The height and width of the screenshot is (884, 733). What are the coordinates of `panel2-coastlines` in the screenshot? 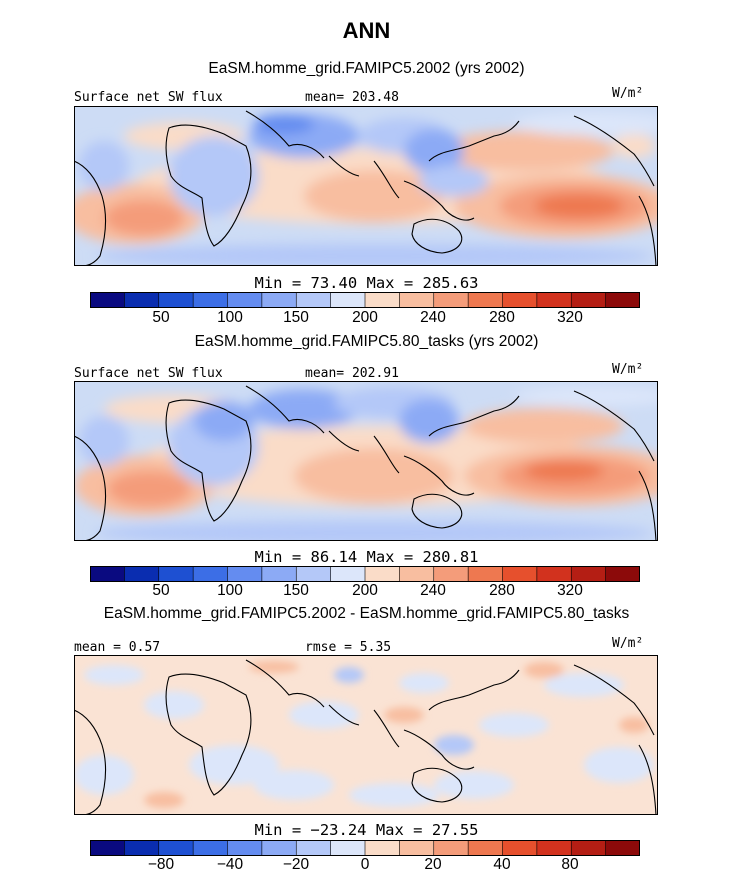 It's located at (365, 463).